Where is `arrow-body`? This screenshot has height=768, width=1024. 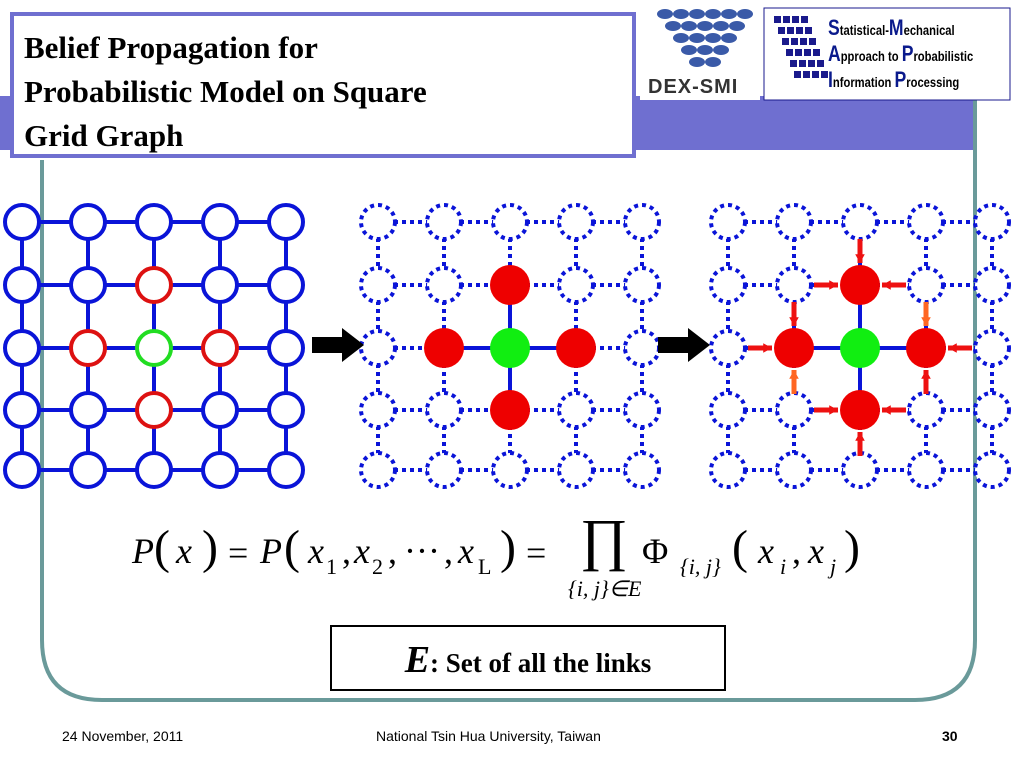 arrow-body is located at coordinates (674, 345).